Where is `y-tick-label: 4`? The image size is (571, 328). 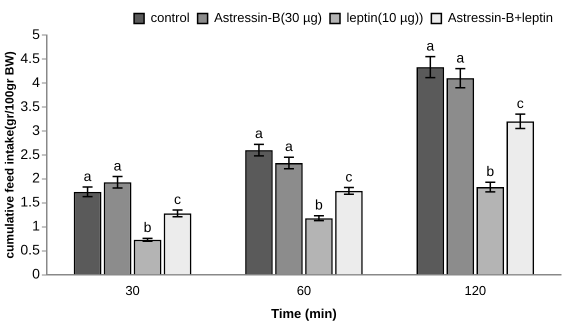
y-tick-label: 4 is located at coordinates (36, 82).